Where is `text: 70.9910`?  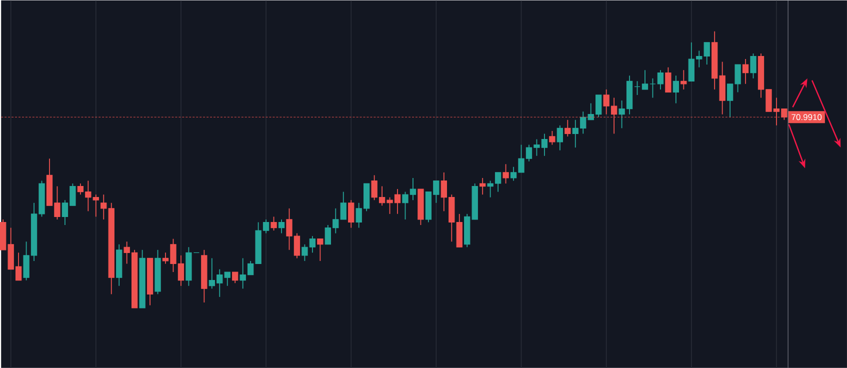
text: 70.9910 is located at coordinates (807, 117).